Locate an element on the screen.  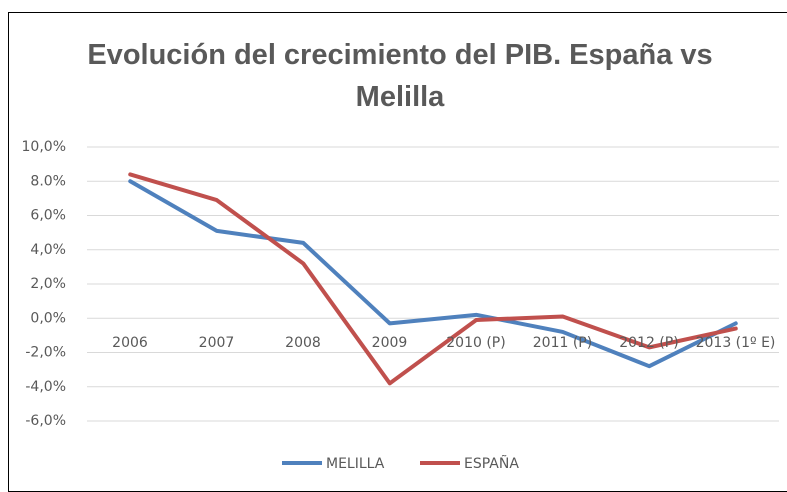
x-tick-label: 2006 is located at coordinates (130, 343).